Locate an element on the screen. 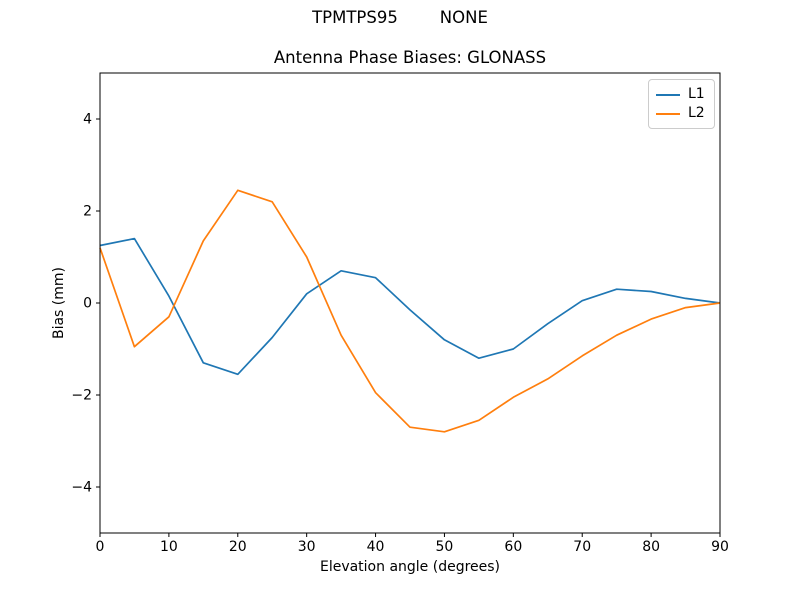 The width and height of the screenshot is (800, 600). x-tick-label: 20 is located at coordinates (238, 547).